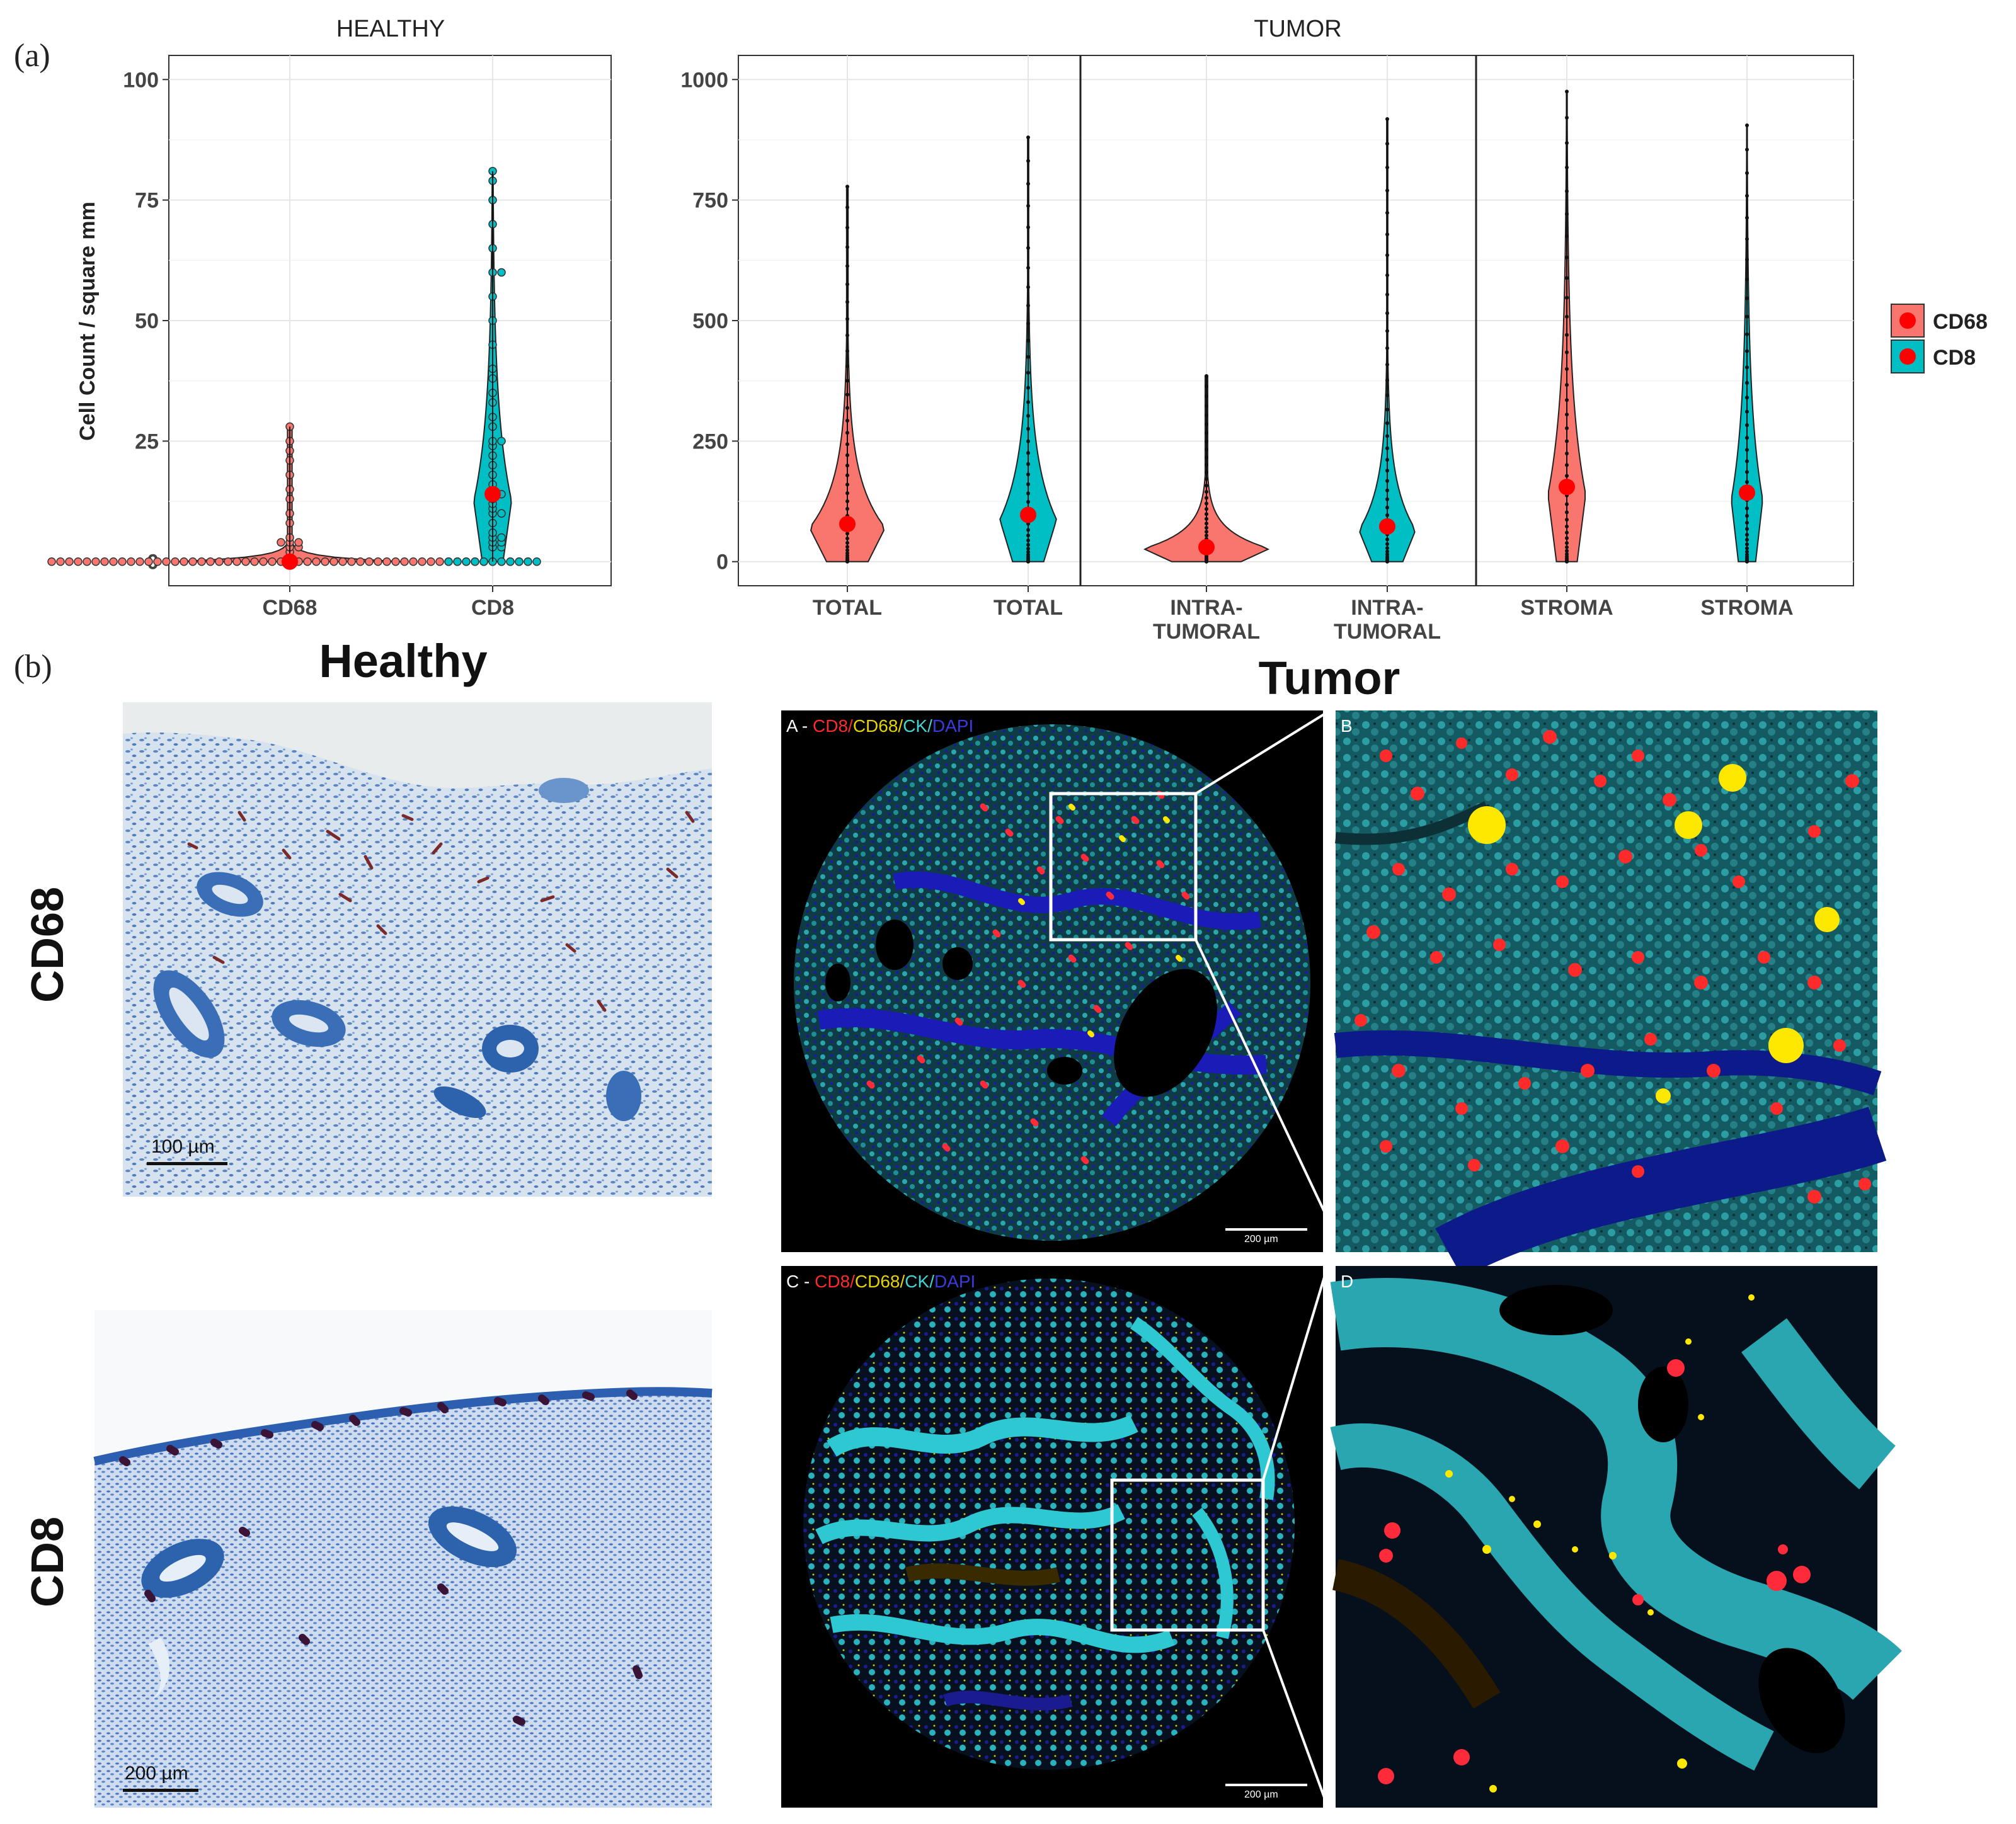 Image resolution: width=2016 pixels, height=1824 pixels. What do you see at coordinates (1297, 29) in the screenshot?
I see `chart-title-tumor: TUMOR` at bounding box center [1297, 29].